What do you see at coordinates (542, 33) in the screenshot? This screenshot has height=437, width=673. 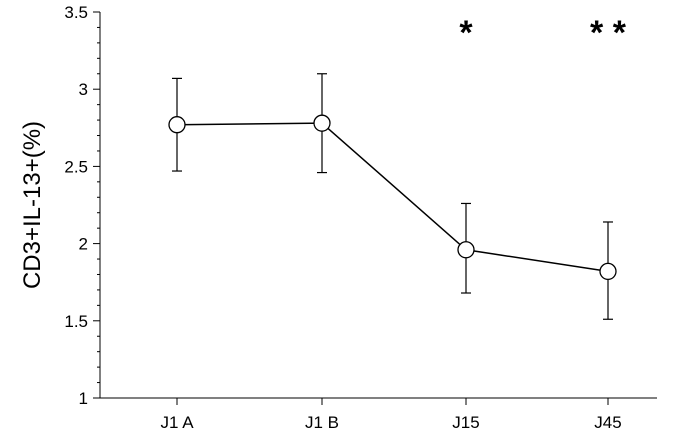 I see `significance-annotations: * * *` at bounding box center [542, 33].